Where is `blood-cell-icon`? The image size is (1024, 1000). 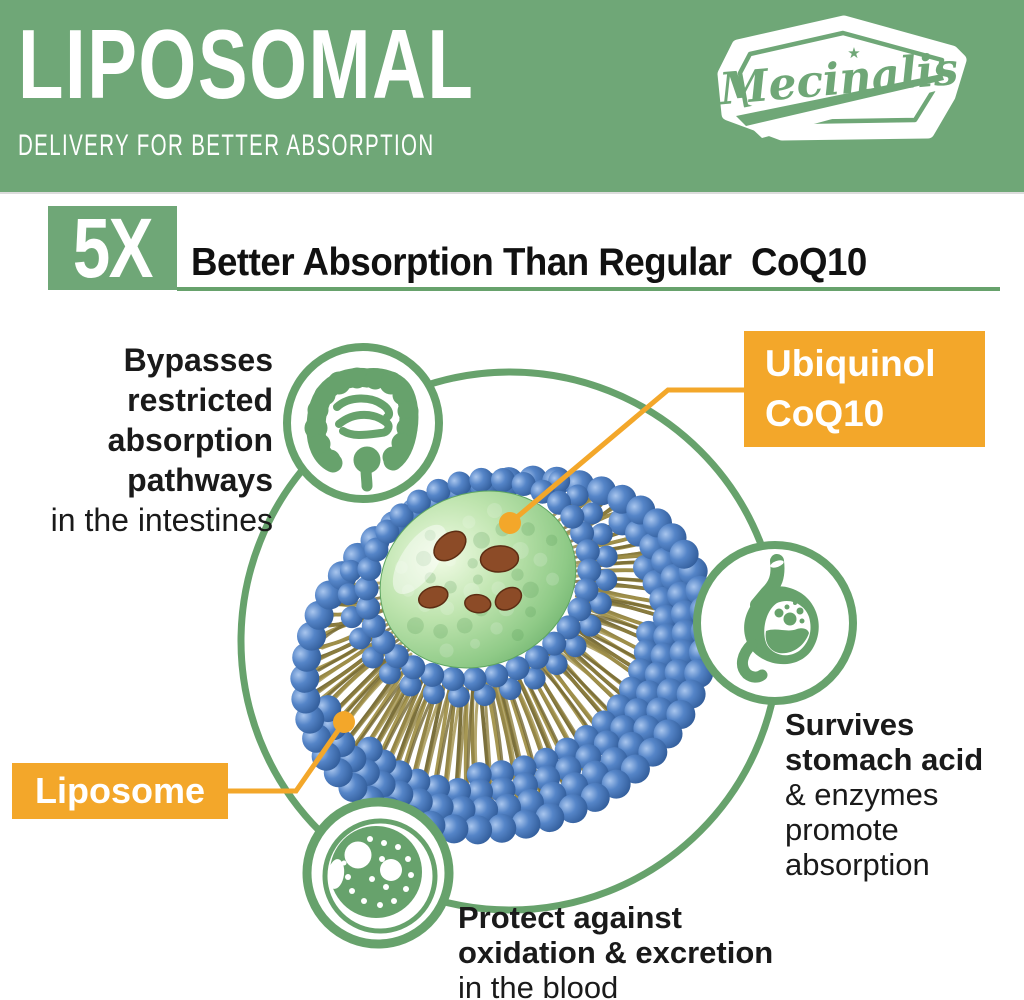 blood-cell-icon is located at coordinates (378, 873).